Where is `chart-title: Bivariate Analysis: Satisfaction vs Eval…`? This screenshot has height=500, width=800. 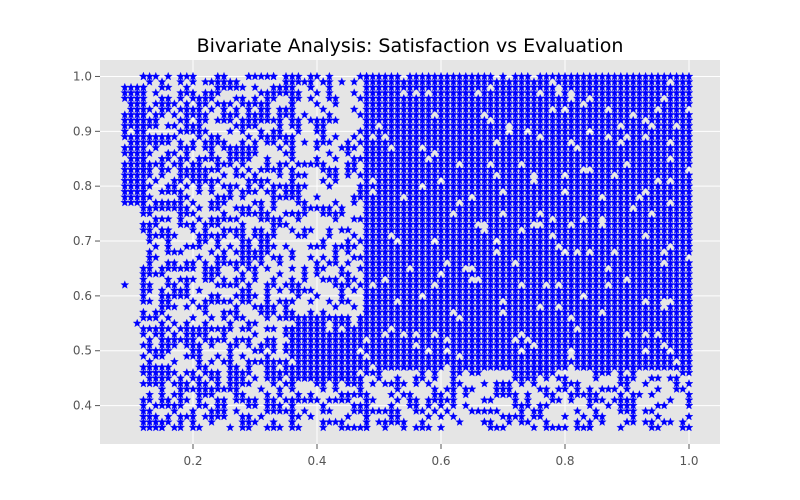
chart-title: Bivariate Analysis: Satisfaction vs Eval… is located at coordinates (410, 46).